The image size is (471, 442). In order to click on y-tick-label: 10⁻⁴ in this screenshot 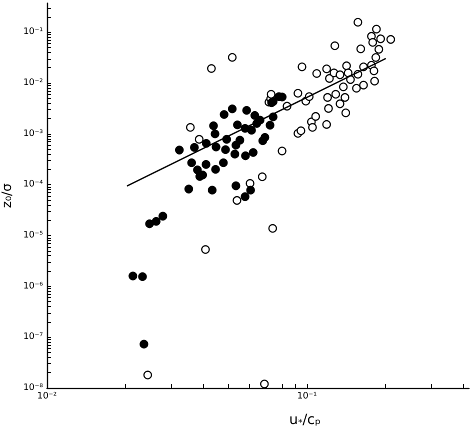, I will do `click(33, 185)`.